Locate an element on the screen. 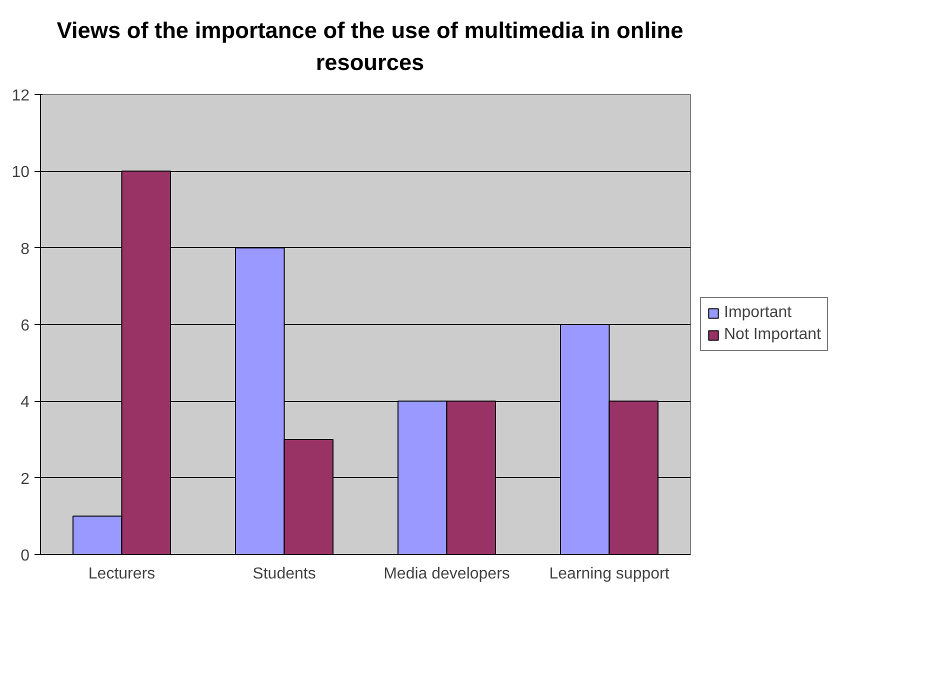 The image size is (944, 688). legend-label: Not Important is located at coordinates (772, 335).